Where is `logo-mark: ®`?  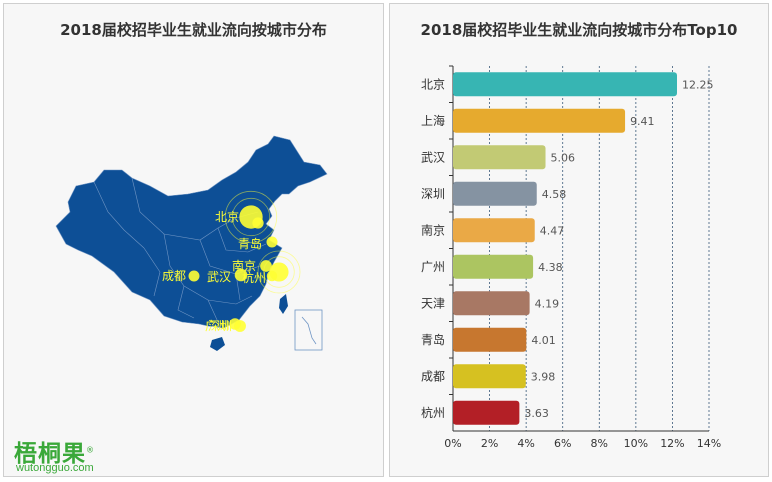
logo-mark: ® is located at coordinates (90, 450).